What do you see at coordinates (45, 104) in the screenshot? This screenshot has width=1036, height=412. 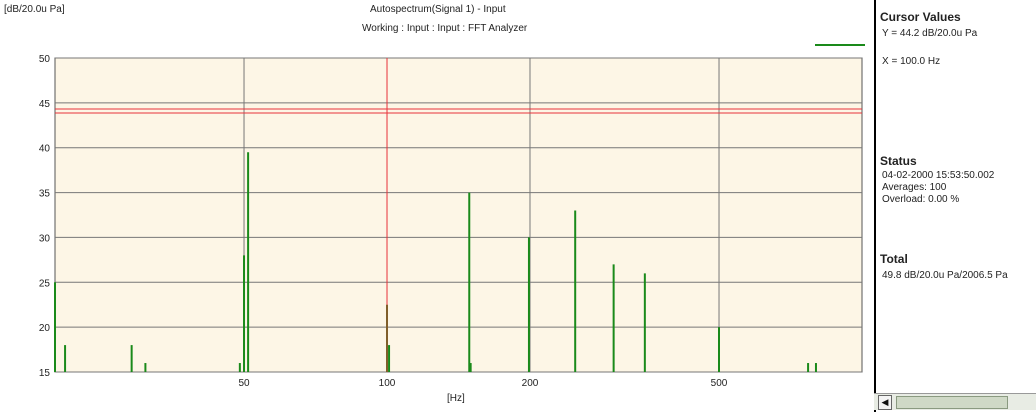 I see `y-tick-label: 45` at bounding box center [45, 104].